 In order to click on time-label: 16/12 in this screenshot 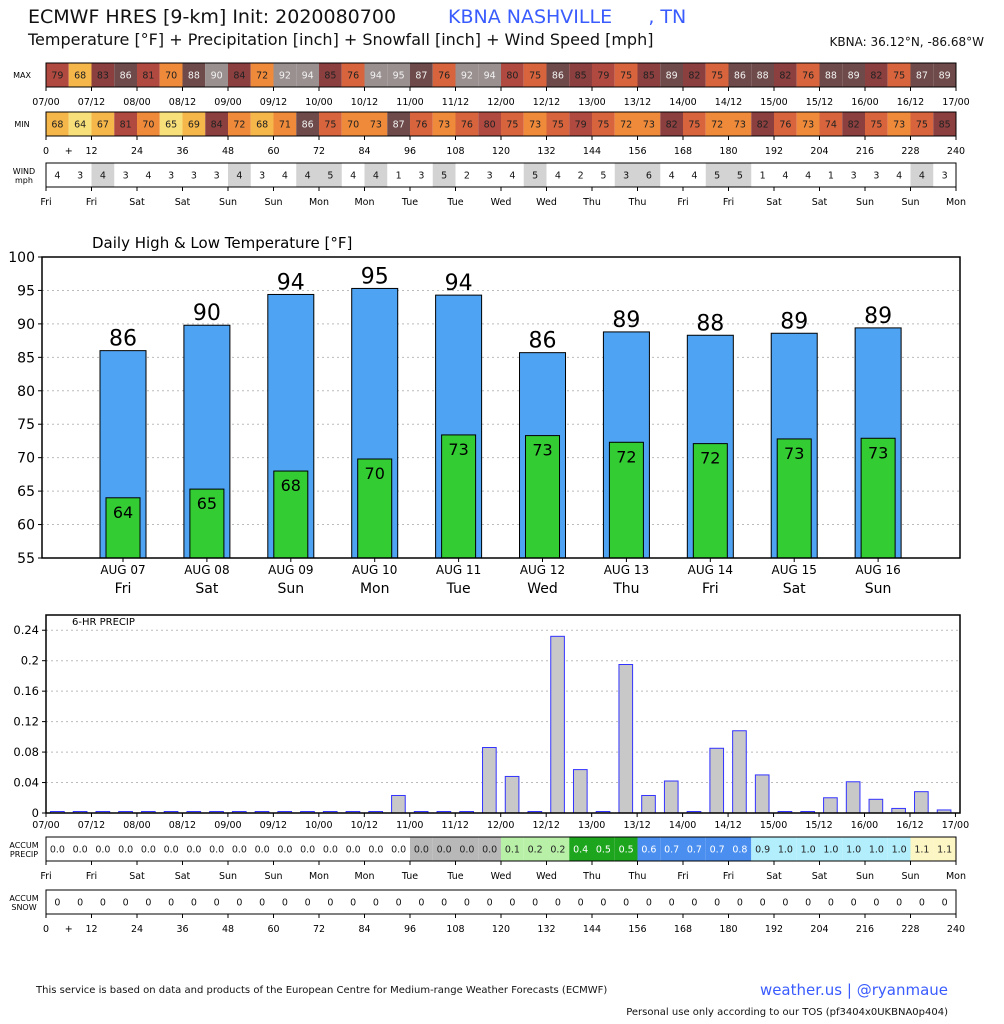, I will do `click(910, 102)`.